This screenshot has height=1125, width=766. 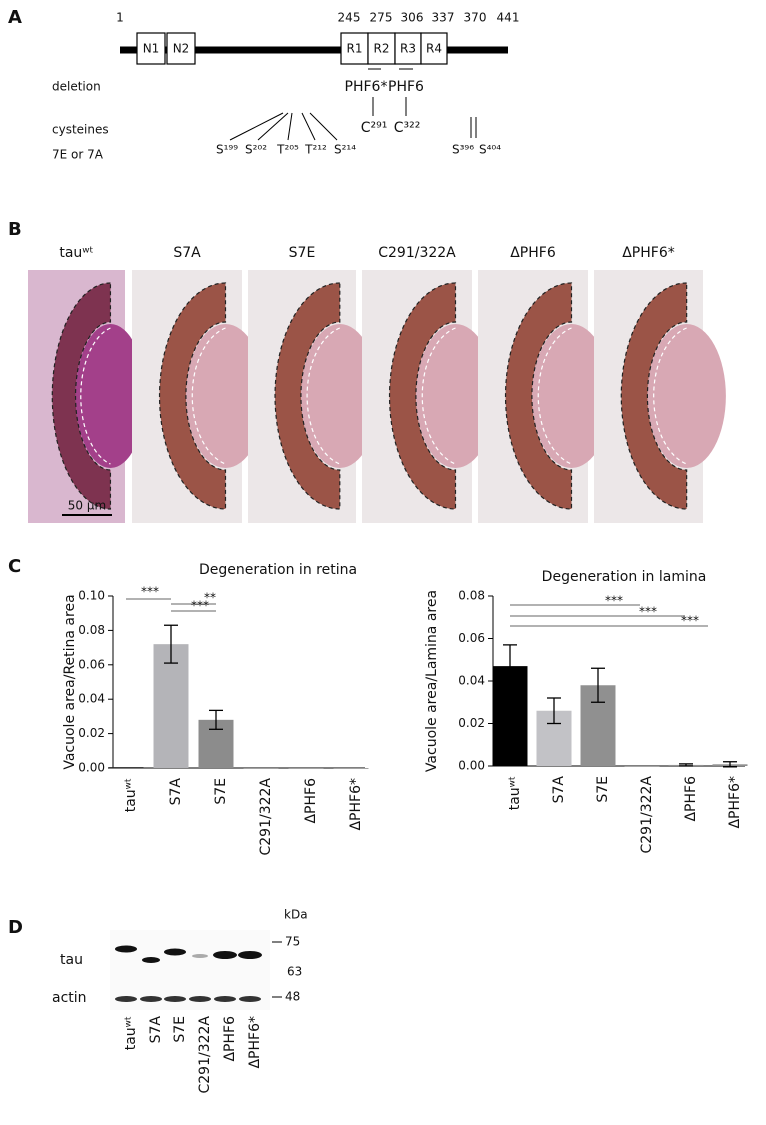 What do you see at coordinates (292, 942) in the screenshot?
I see `marker-label: 75` at bounding box center [292, 942].